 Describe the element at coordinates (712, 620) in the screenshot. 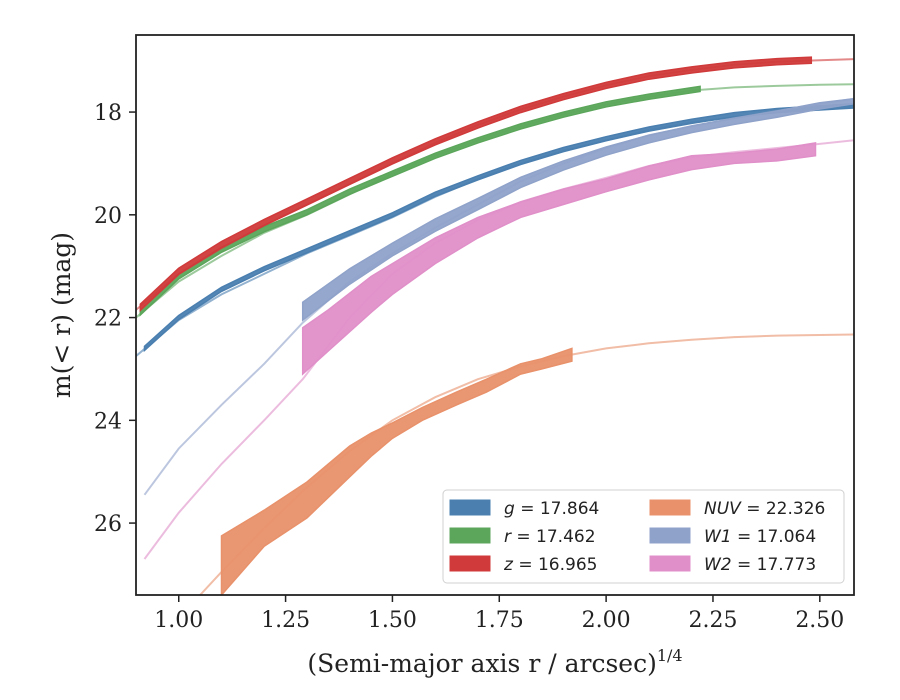

I see `x-tick-label: 2.25` at that location.